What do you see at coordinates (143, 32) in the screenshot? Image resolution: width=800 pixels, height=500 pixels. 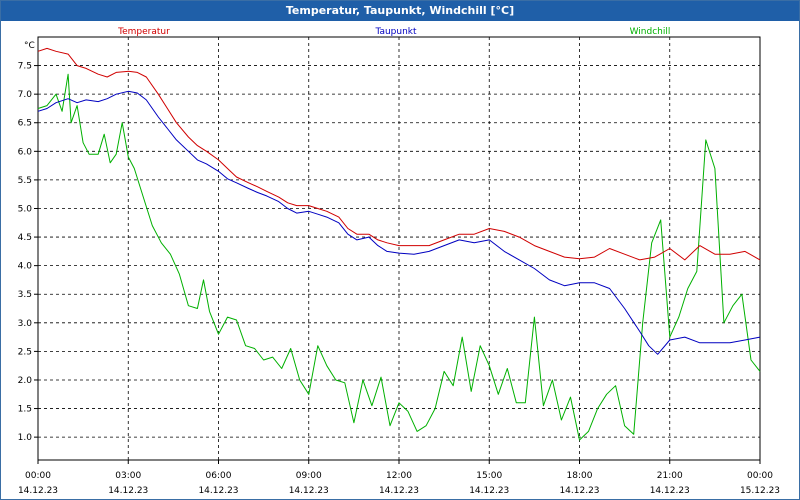 I see `legend-temperatur: Temperatur` at bounding box center [143, 32].